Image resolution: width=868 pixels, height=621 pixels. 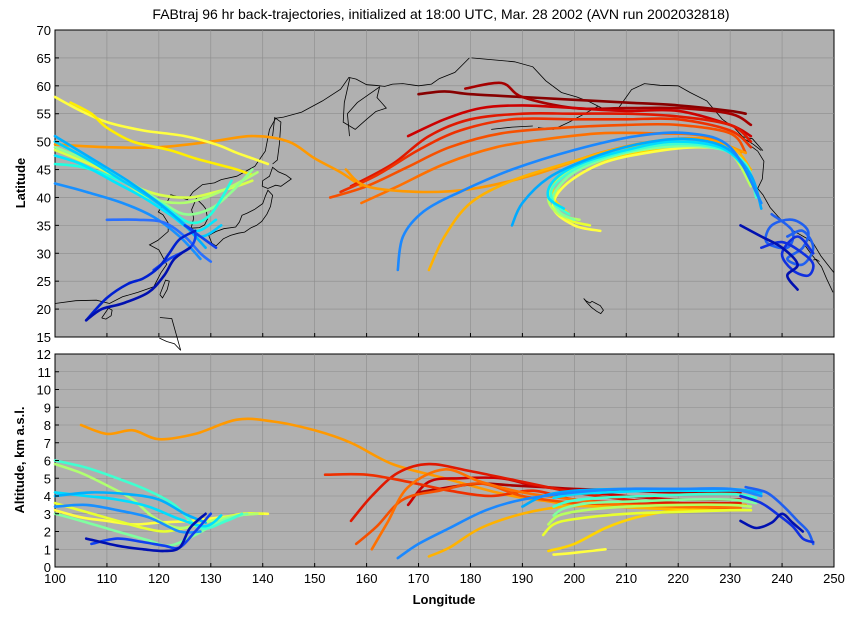 What do you see at coordinates (47, 461) in the screenshot?
I see `y-tick-label: 6` at bounding box center [47, 461].